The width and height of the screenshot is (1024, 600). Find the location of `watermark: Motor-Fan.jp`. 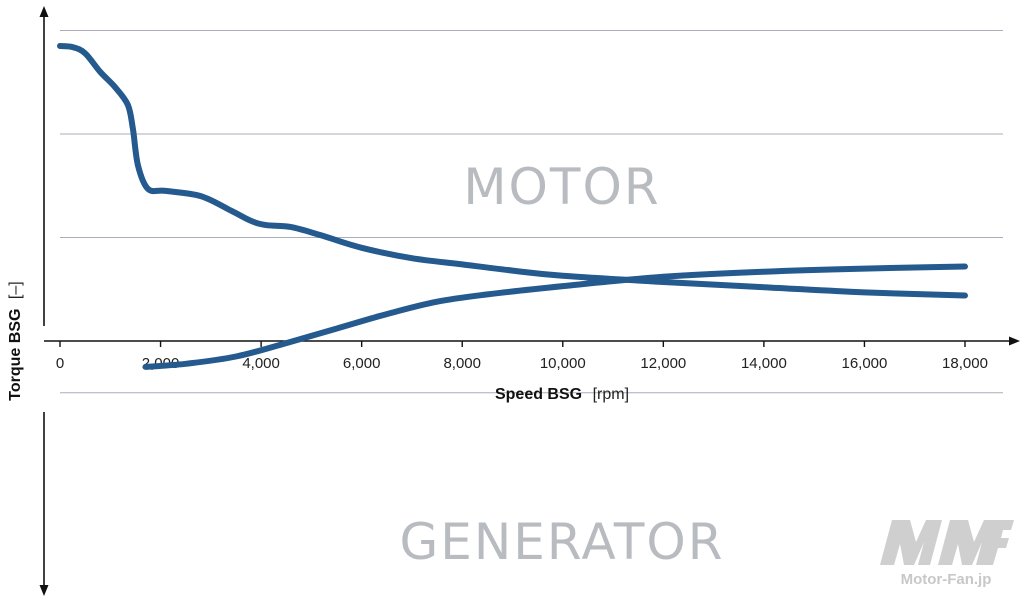

watermark: Motor-Fan.jp is located at coordinates (947, 554).